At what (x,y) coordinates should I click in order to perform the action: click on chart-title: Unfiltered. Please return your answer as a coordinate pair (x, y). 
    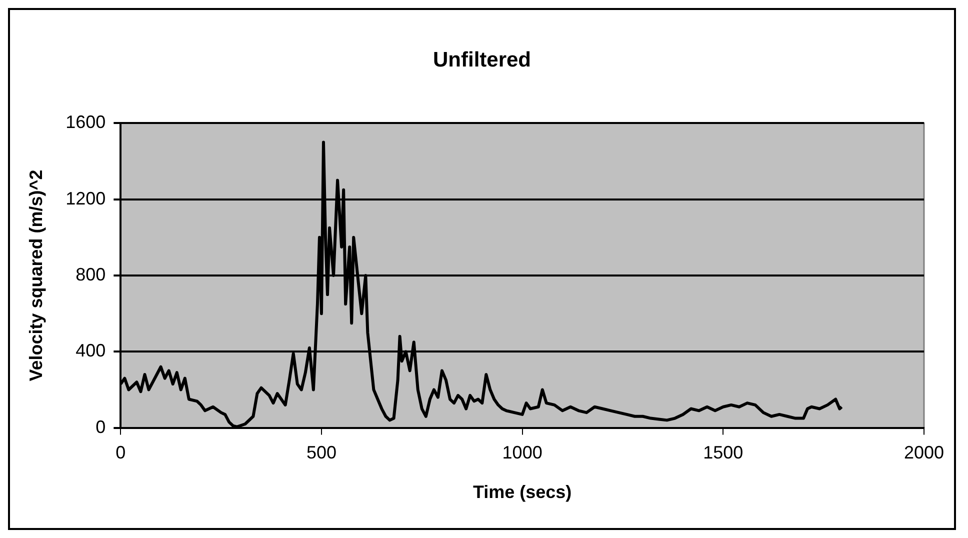
    Looking at the image, I should click on (482, 60).